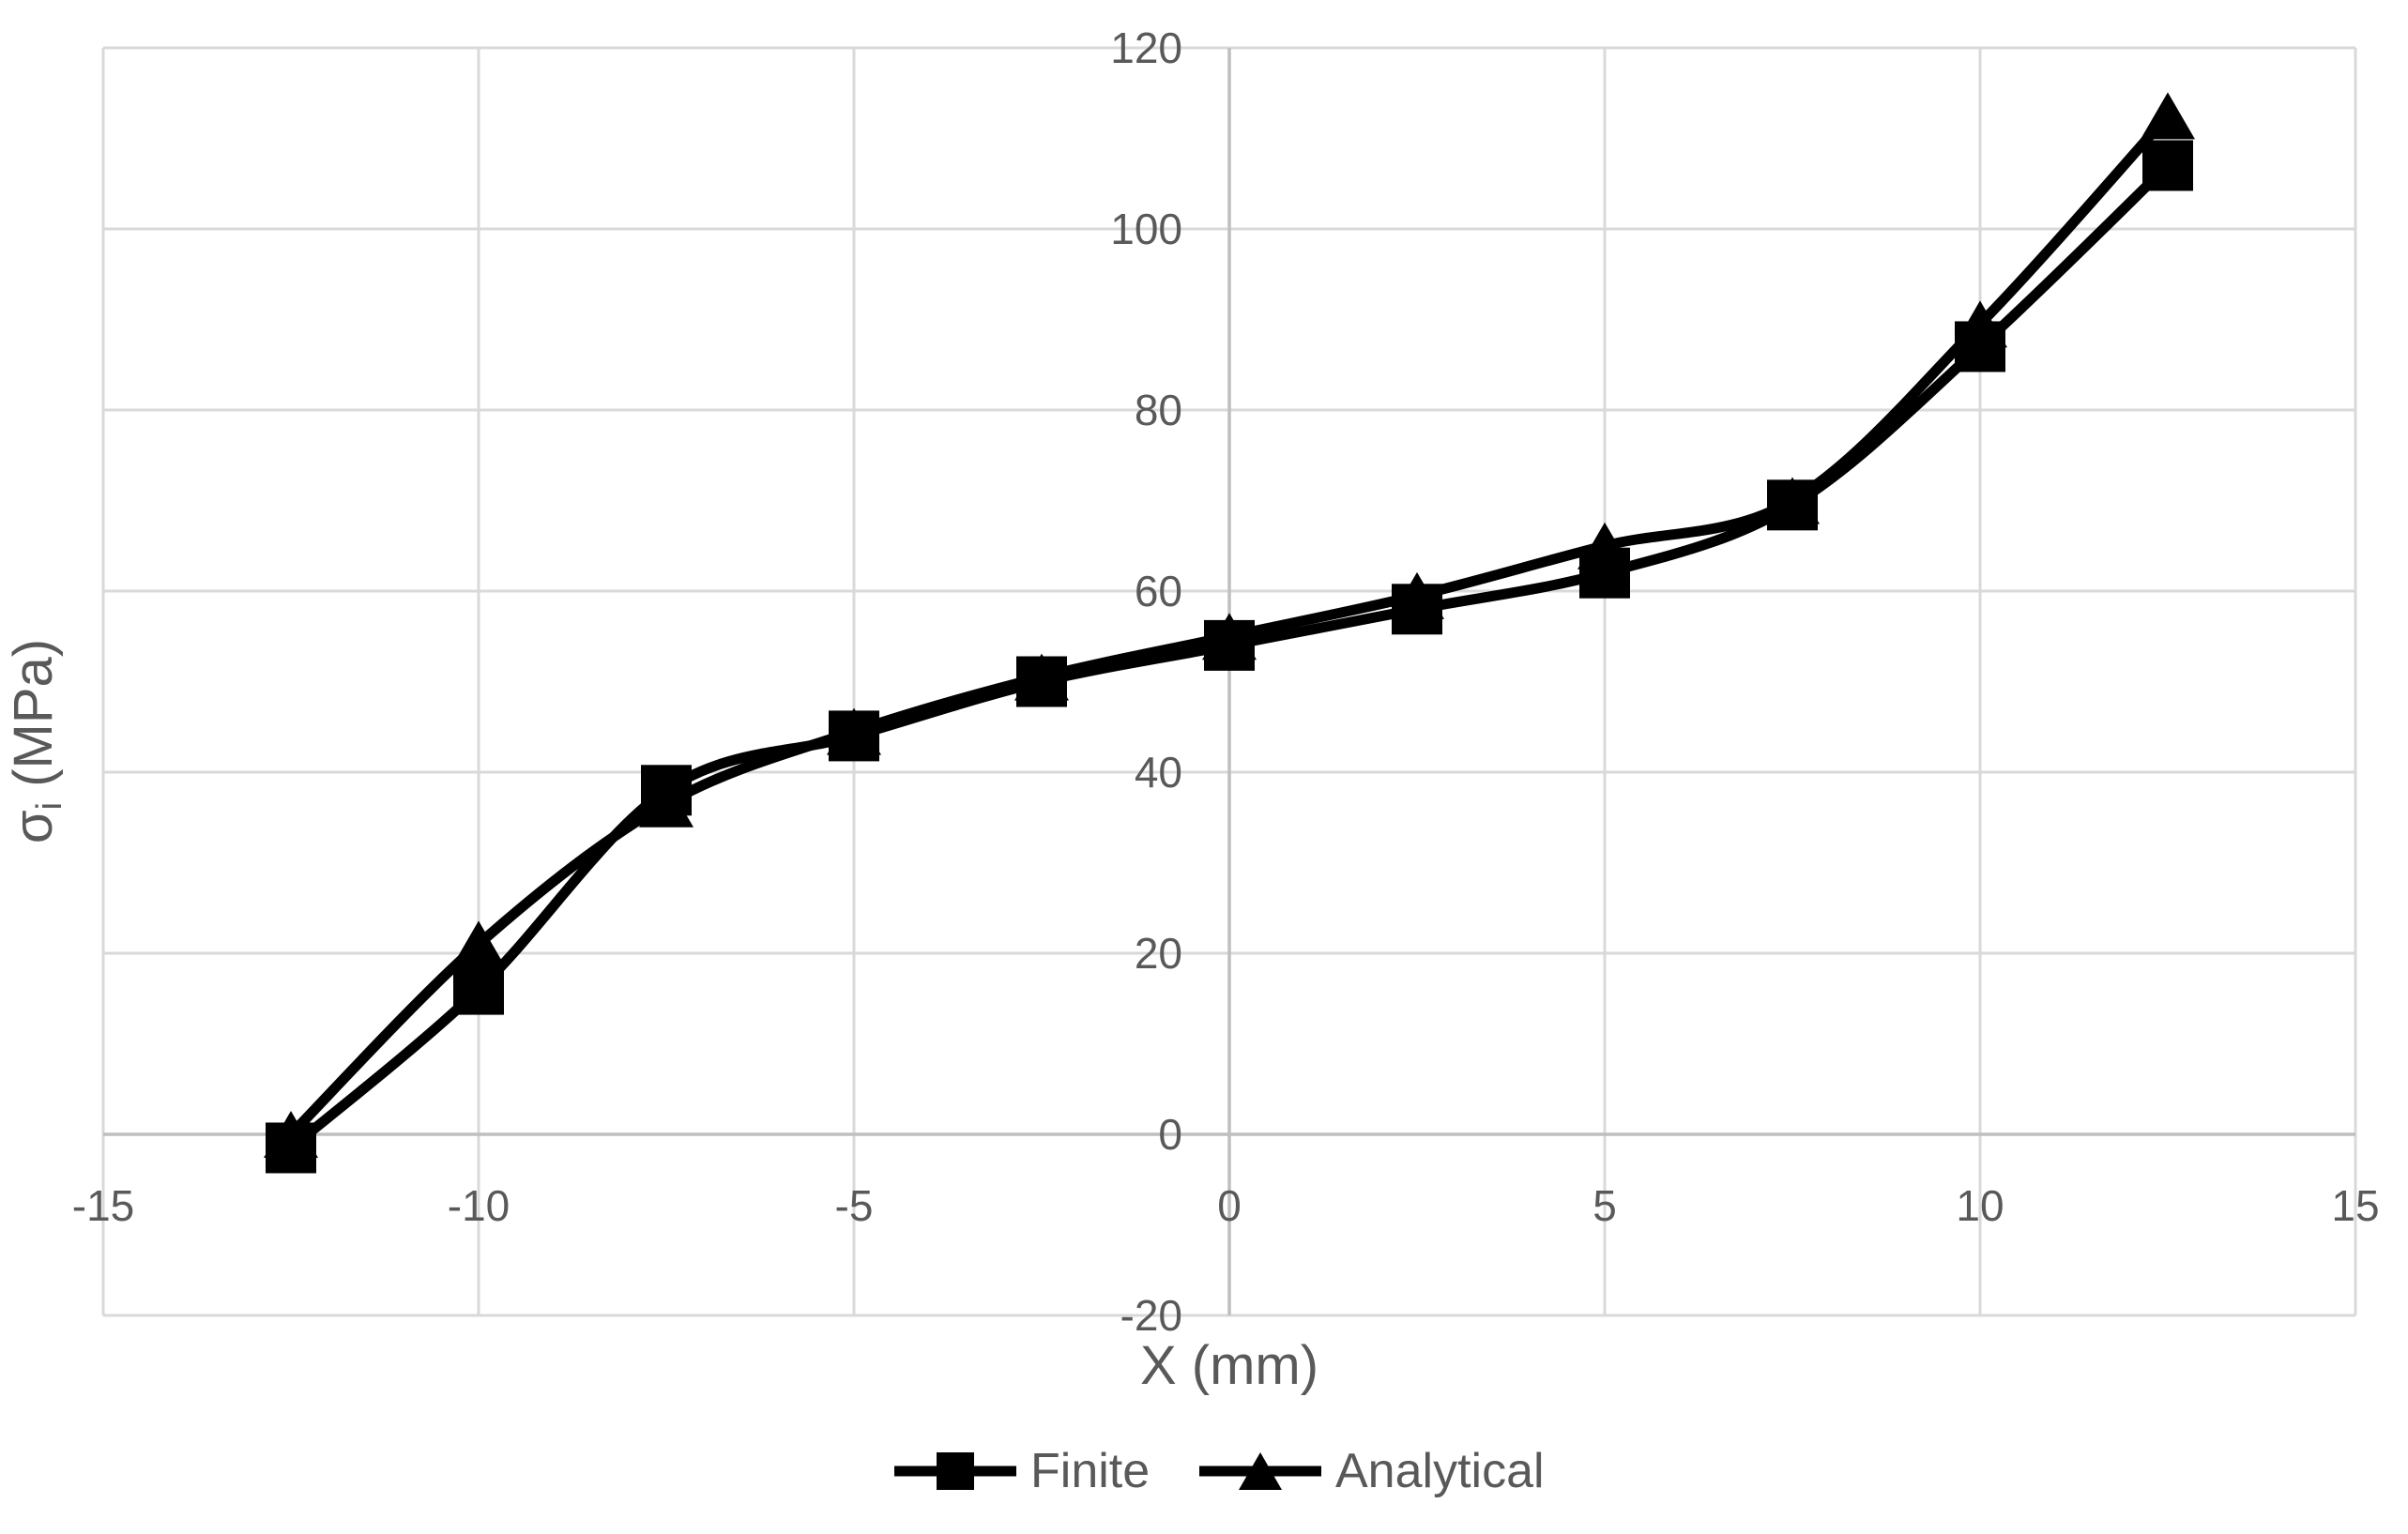  I want to click on y-tick-label: 120, so click(1146, 47).